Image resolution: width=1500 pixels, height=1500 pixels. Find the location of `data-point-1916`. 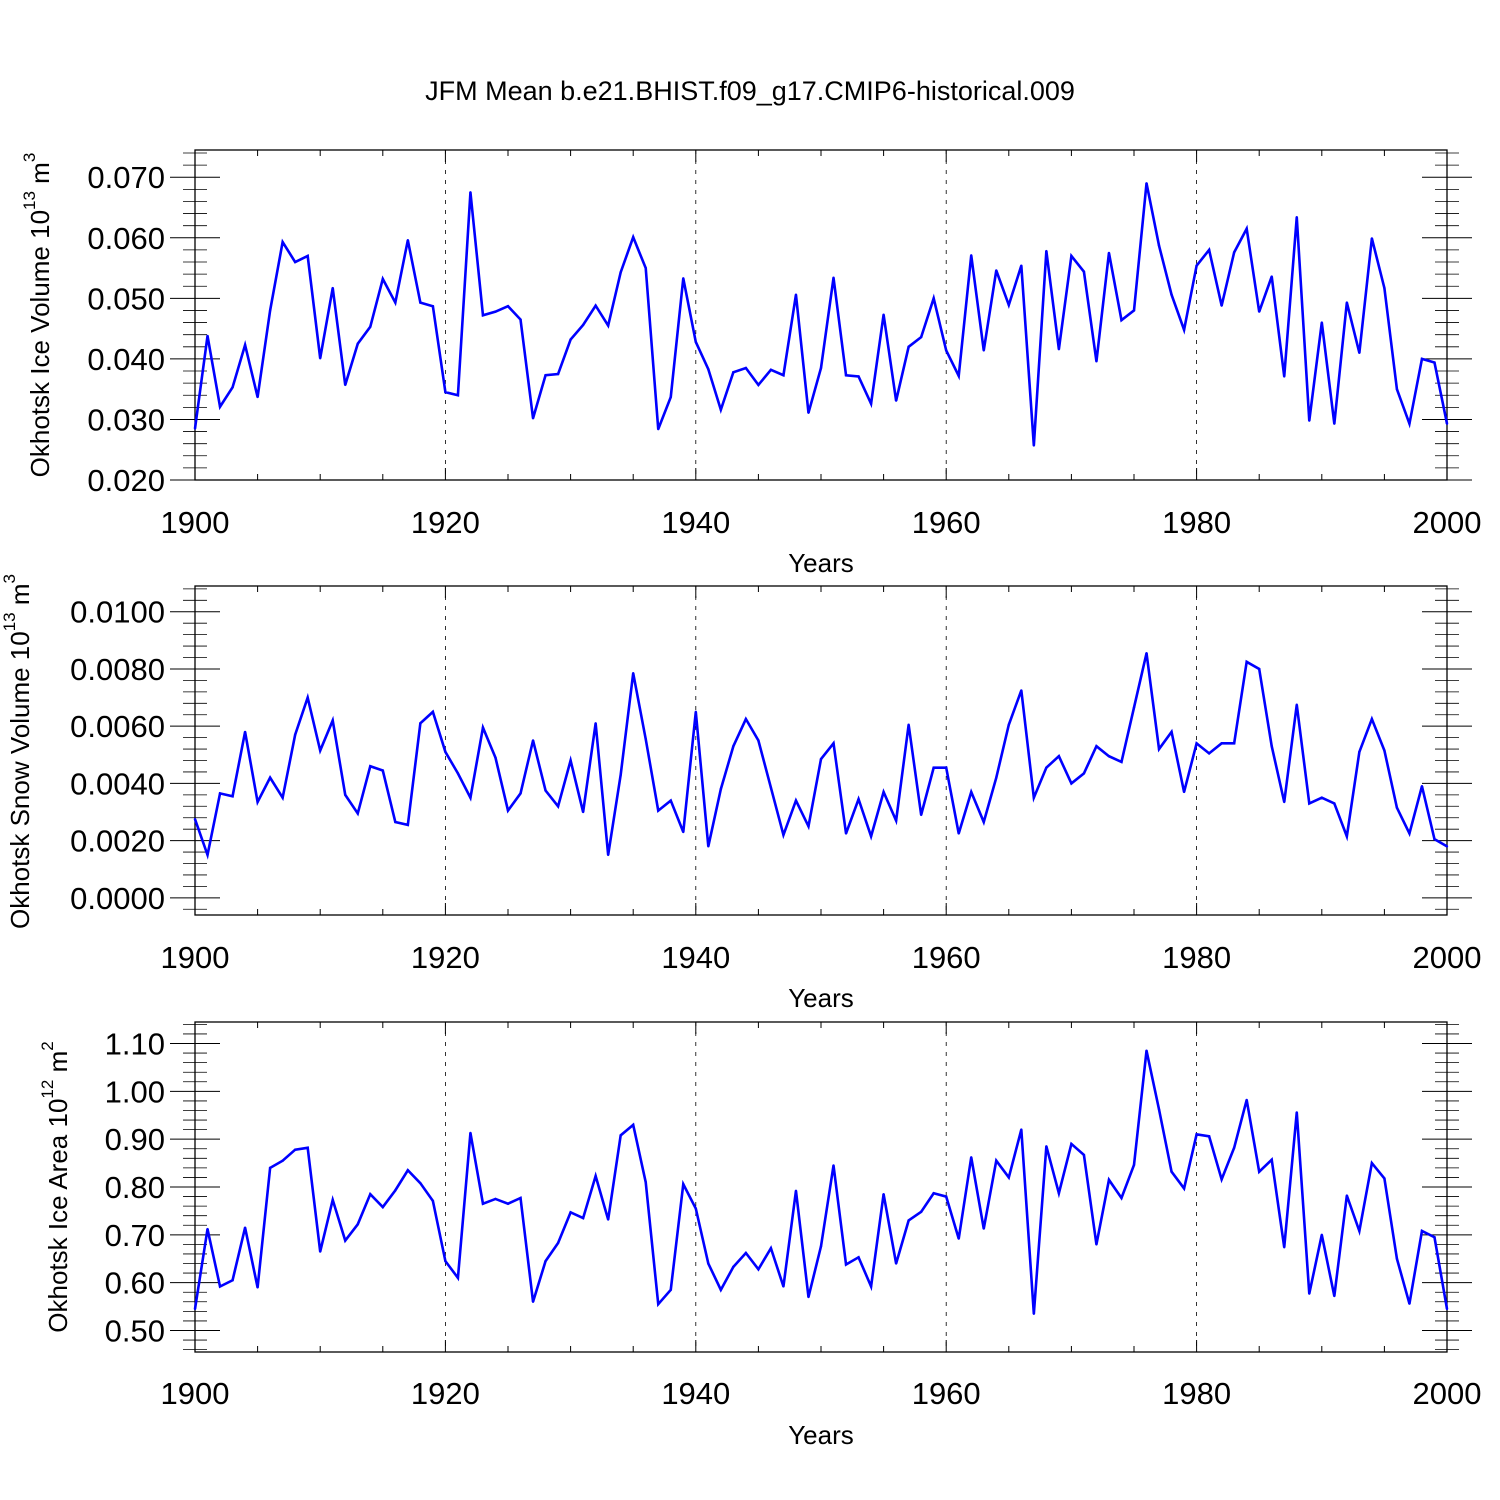

data-point-1916 is located at coordinates (395, 822).